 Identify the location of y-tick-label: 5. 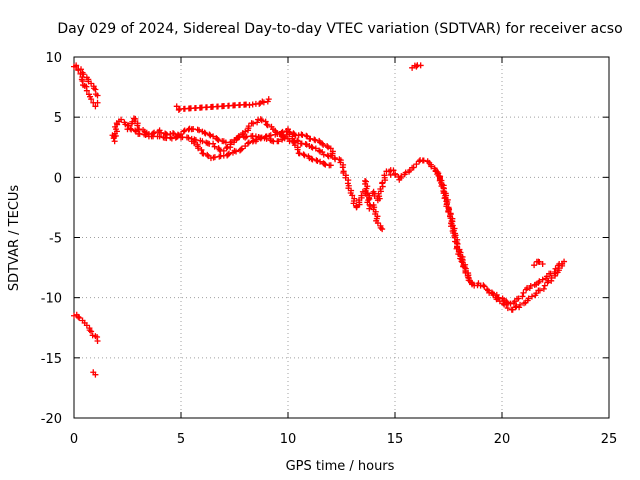
(58, 118).